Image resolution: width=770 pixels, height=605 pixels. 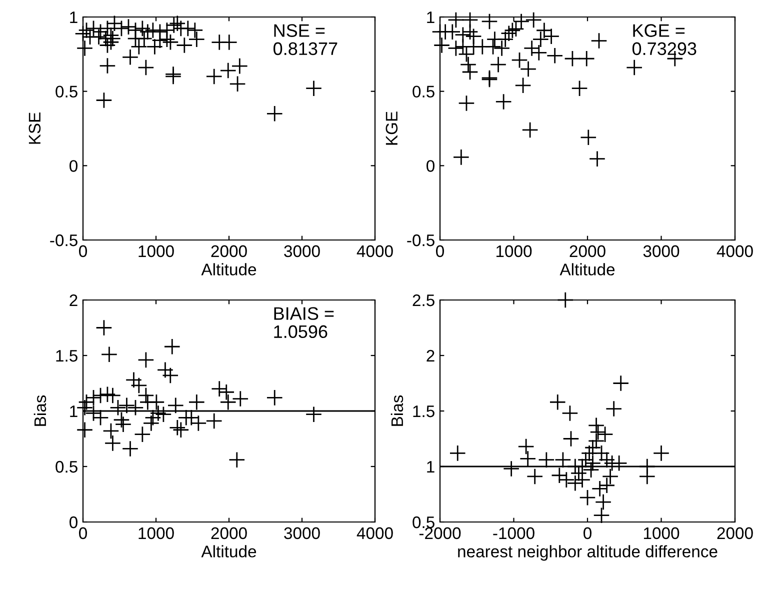 I want to click on x-axis-title: nearest neighbor altitude difference, so click(x=588, y=553).